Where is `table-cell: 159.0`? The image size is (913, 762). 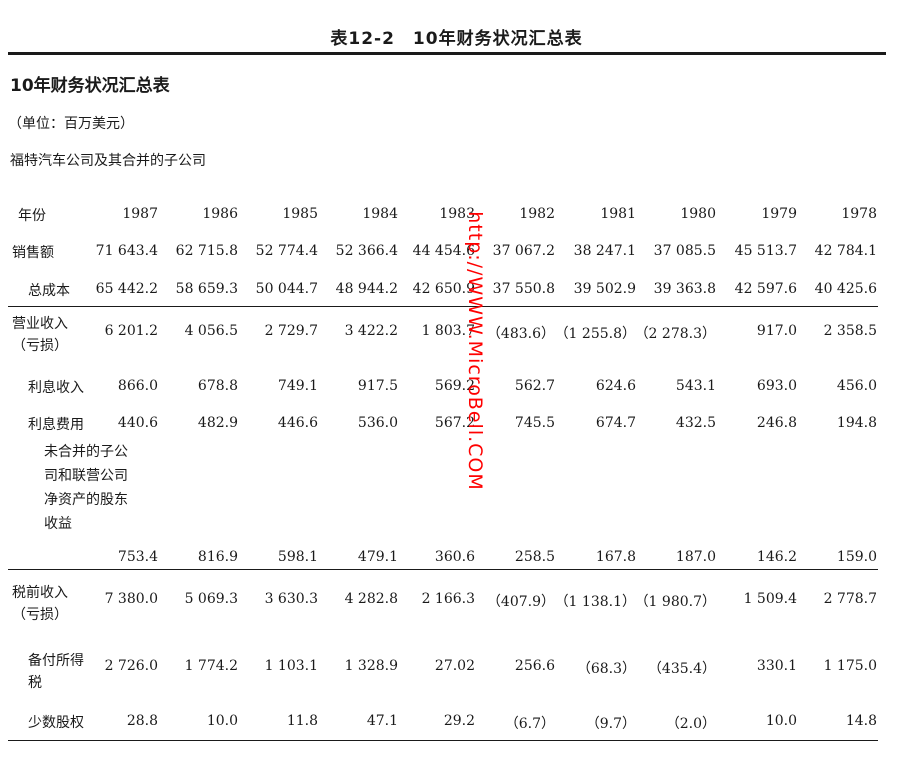 table-cell: 159.0 is located at coordinates (856, 557).